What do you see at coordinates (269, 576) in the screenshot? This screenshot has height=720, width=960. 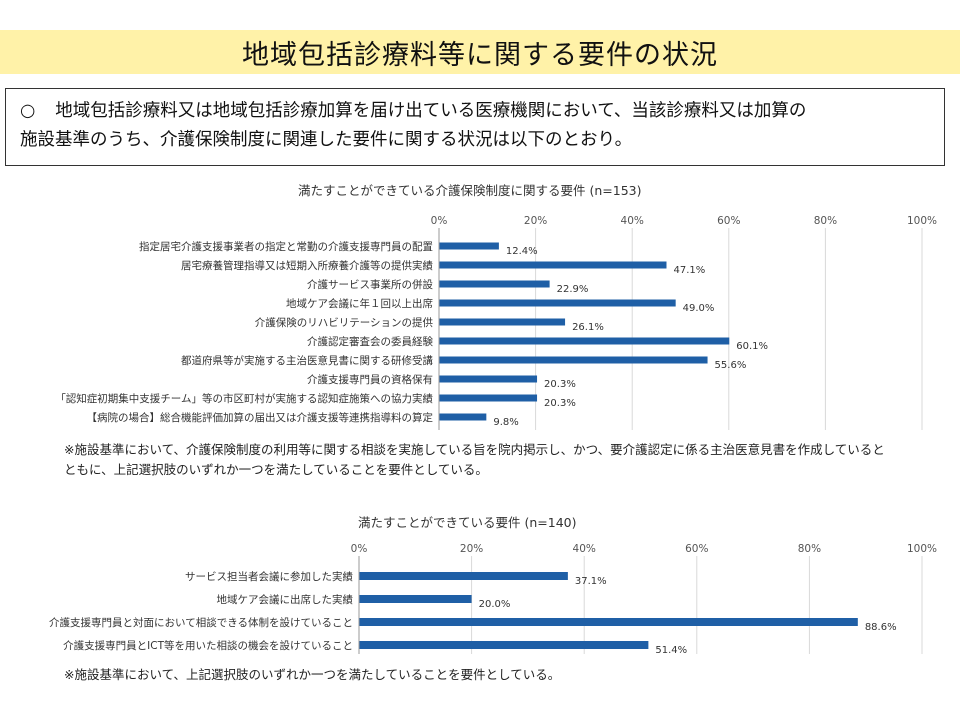 I see `category-label: サービス担当者会議に参加した実績` at bounding box center [269, 576].